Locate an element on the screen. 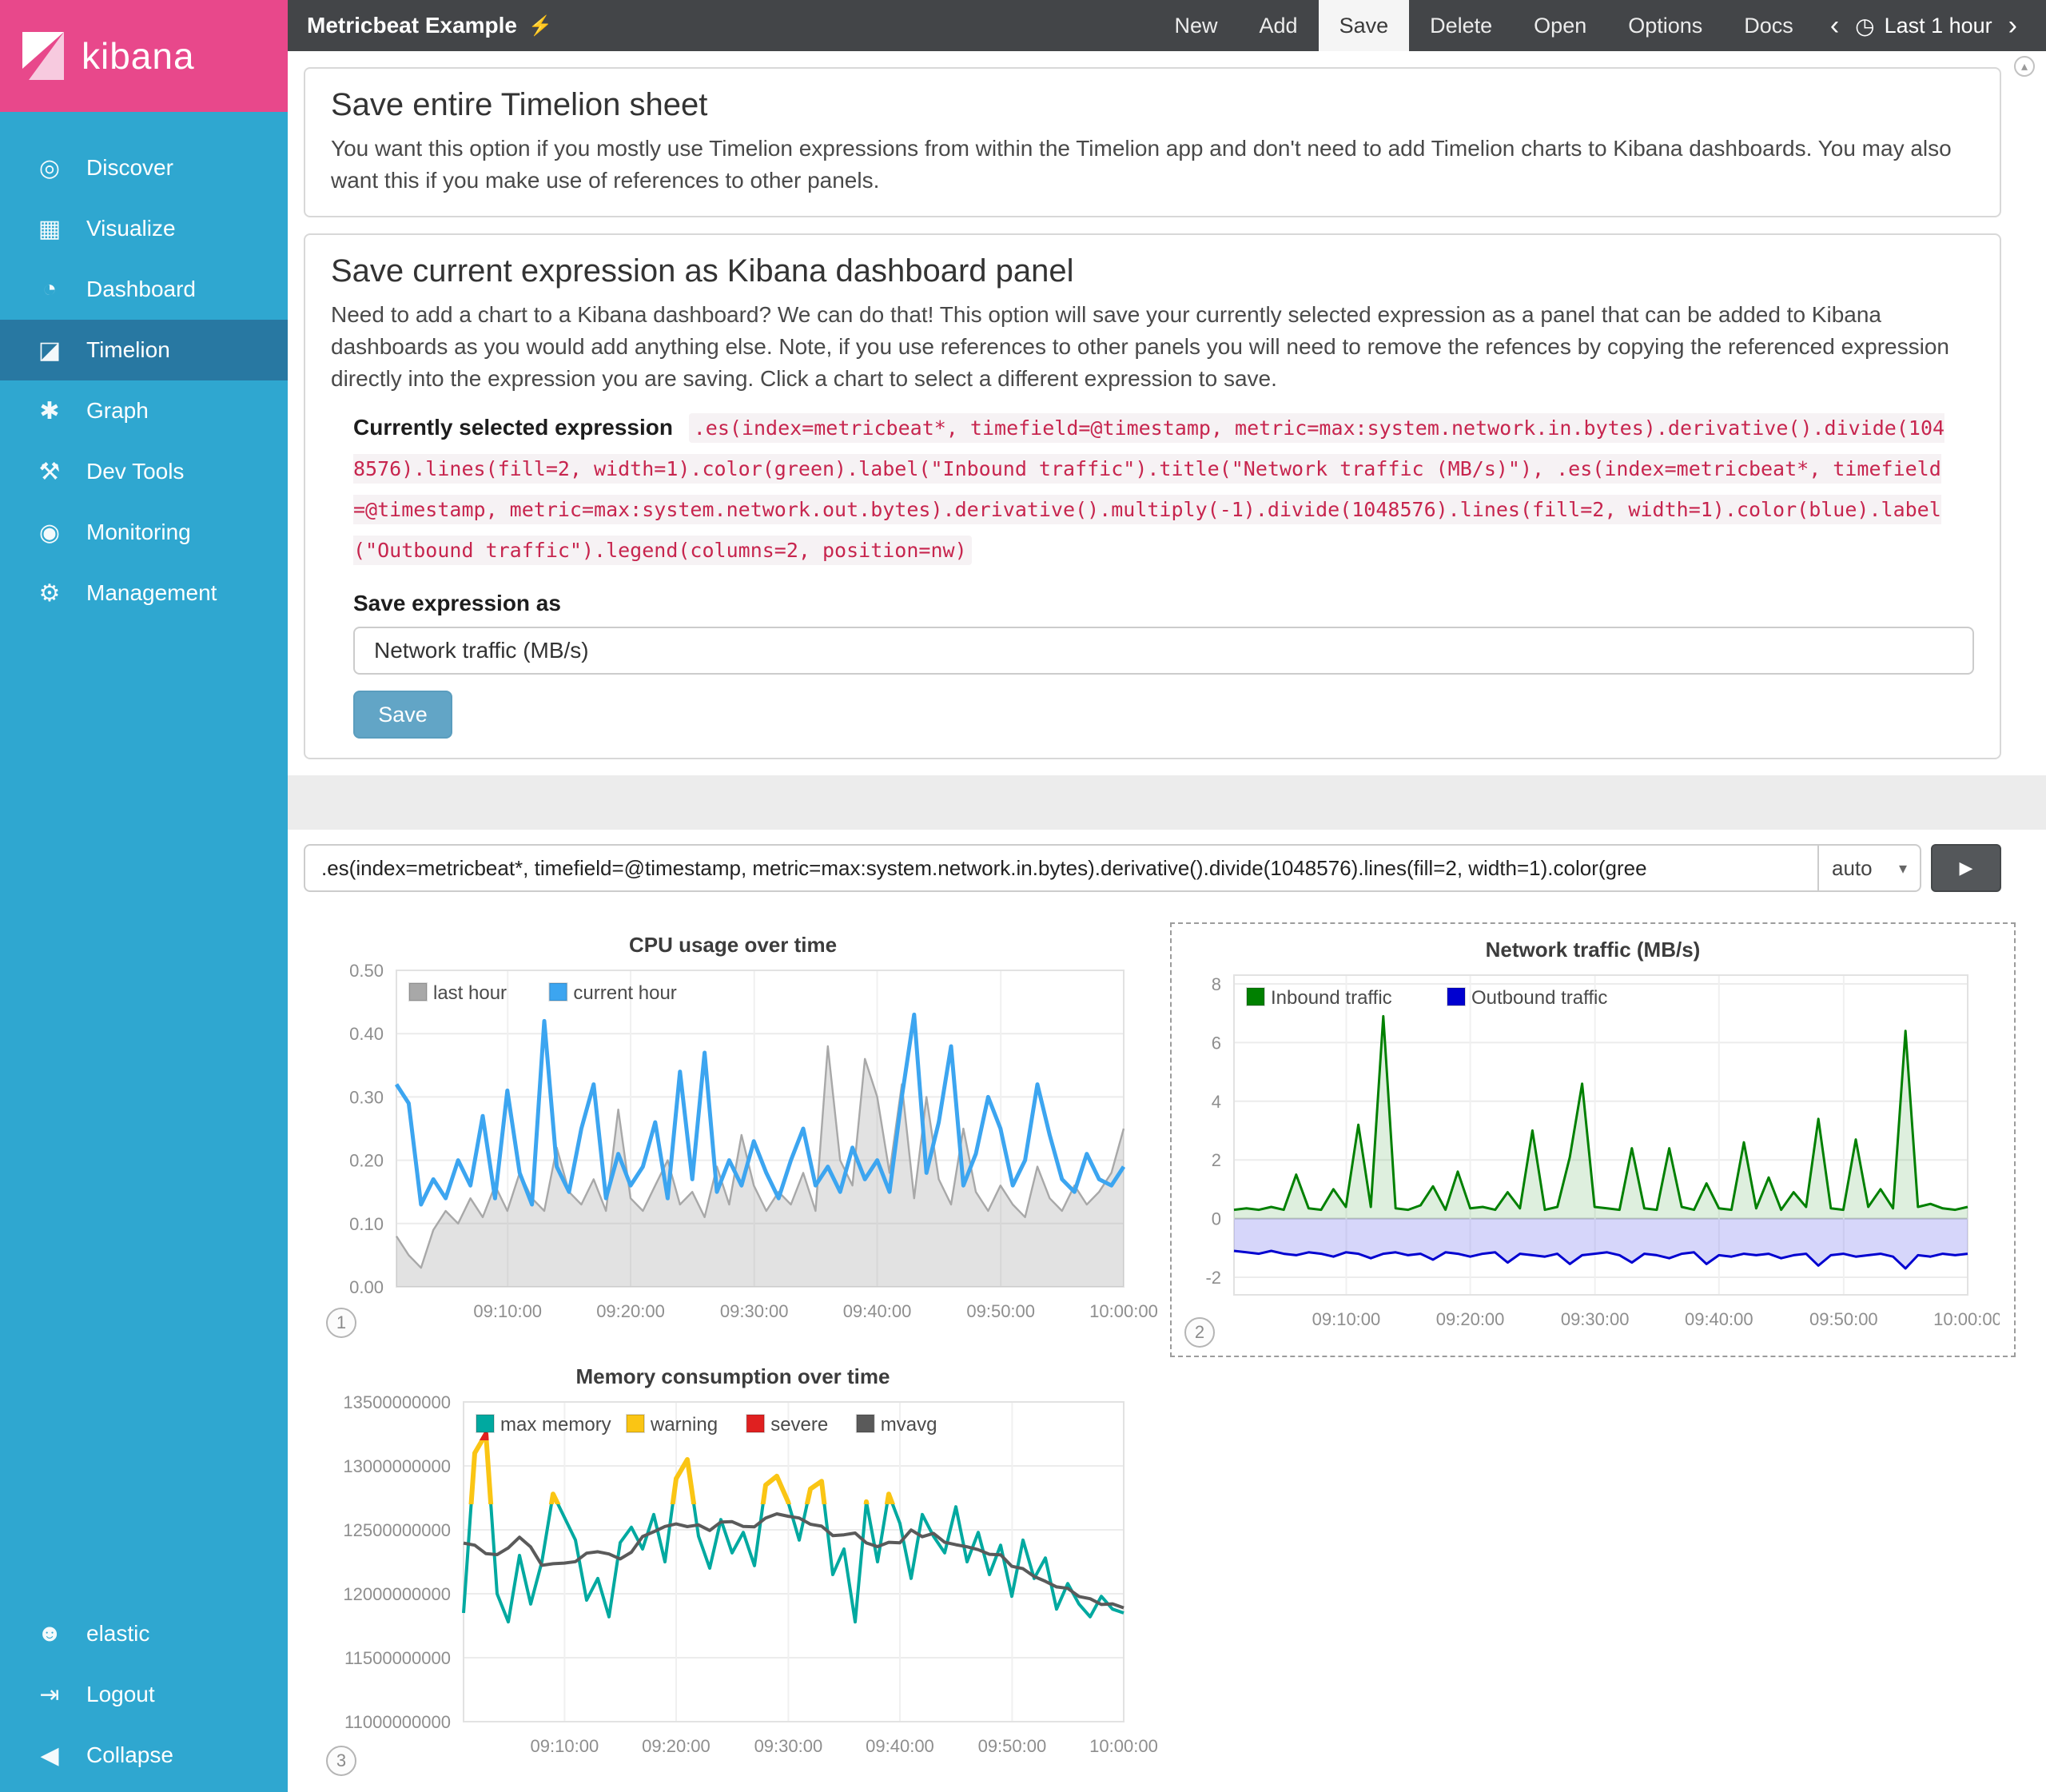 Image resolution: width=2046 pixels, height=1792 pixels. svg-text: 12000000000 is located at coordinates (397, 1594).